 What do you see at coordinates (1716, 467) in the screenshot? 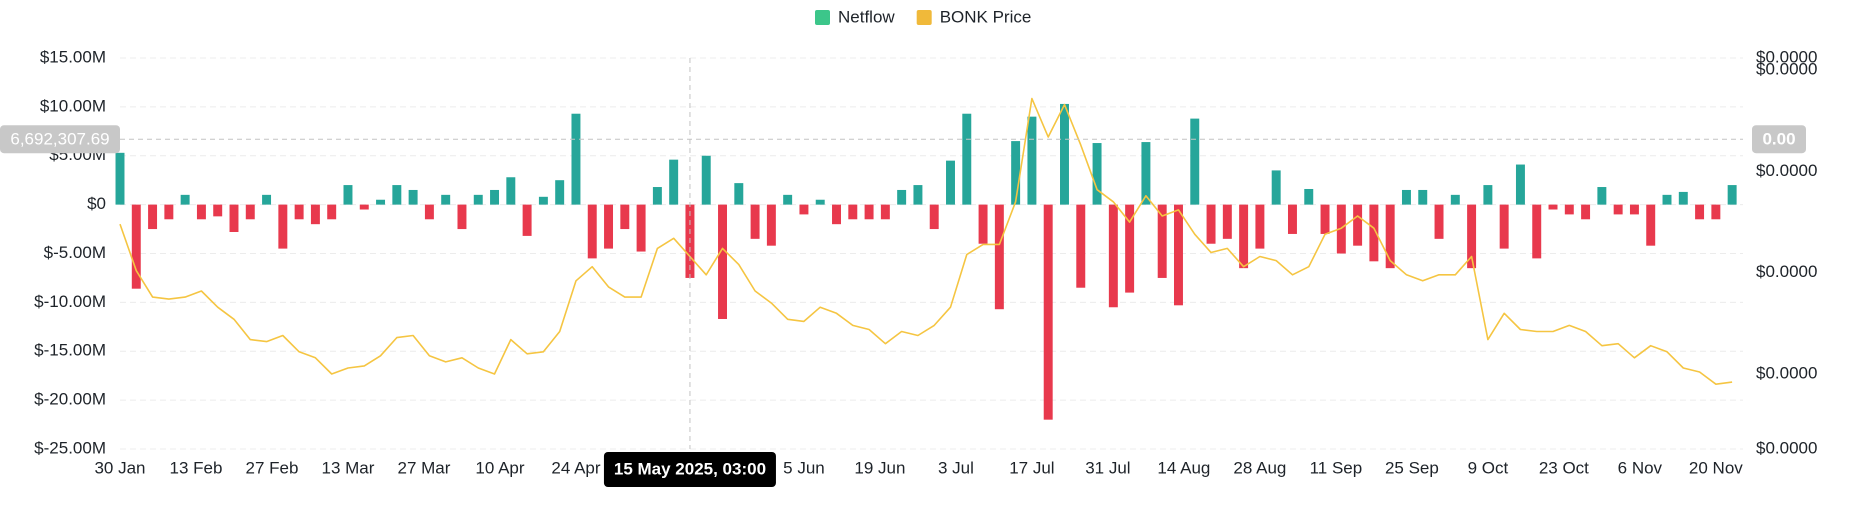
I see `x-tick-label: 20 Nov` at bounding box center [1716, 467].